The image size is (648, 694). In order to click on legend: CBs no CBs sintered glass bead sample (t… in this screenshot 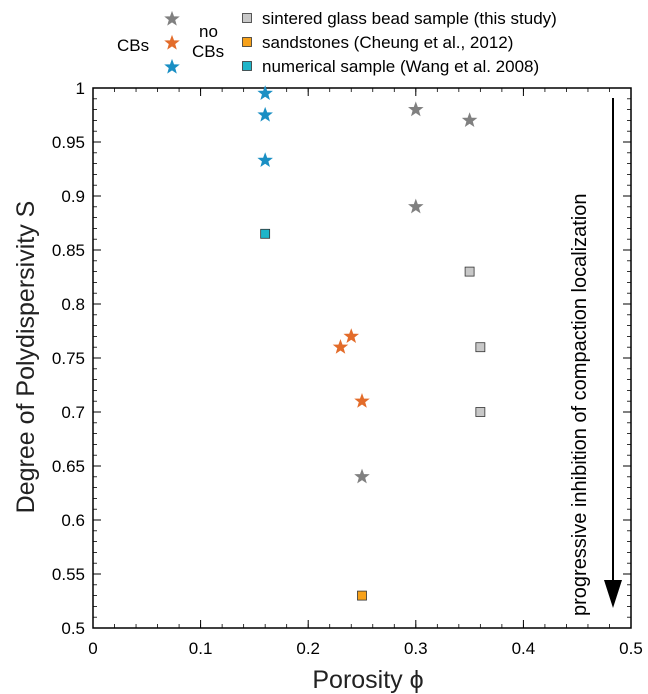, I will do `click(337, 42)`.